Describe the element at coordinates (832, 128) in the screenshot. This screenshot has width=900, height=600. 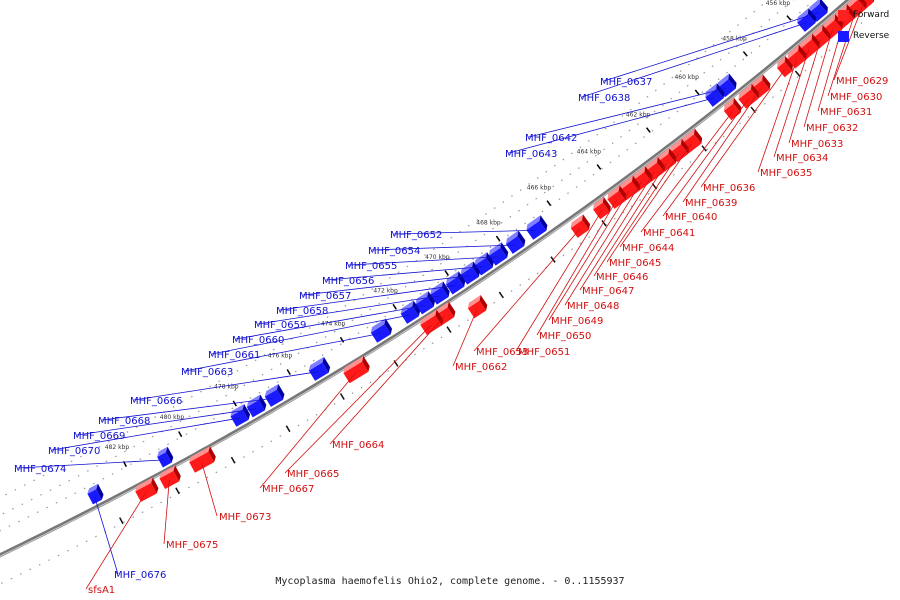
I see `forward-gene-label: MHF_0632` at that location.